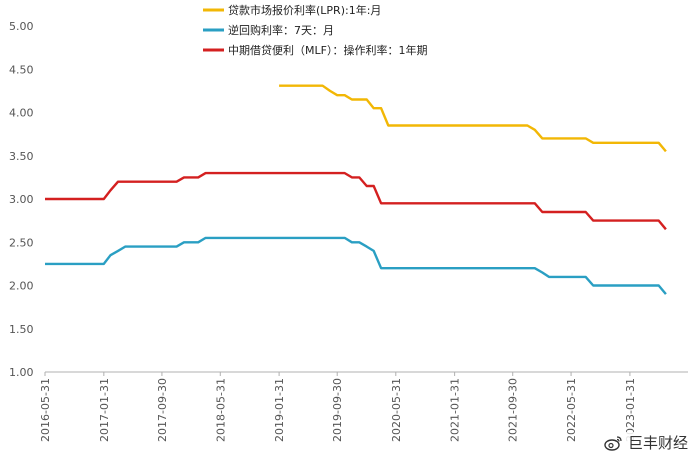 This screenshot has width=700, height=459. What do you see at coordinates (21, 199) in the screenshot?
I see `y-tick-label: 3.00` at bounding box center [21, 199].